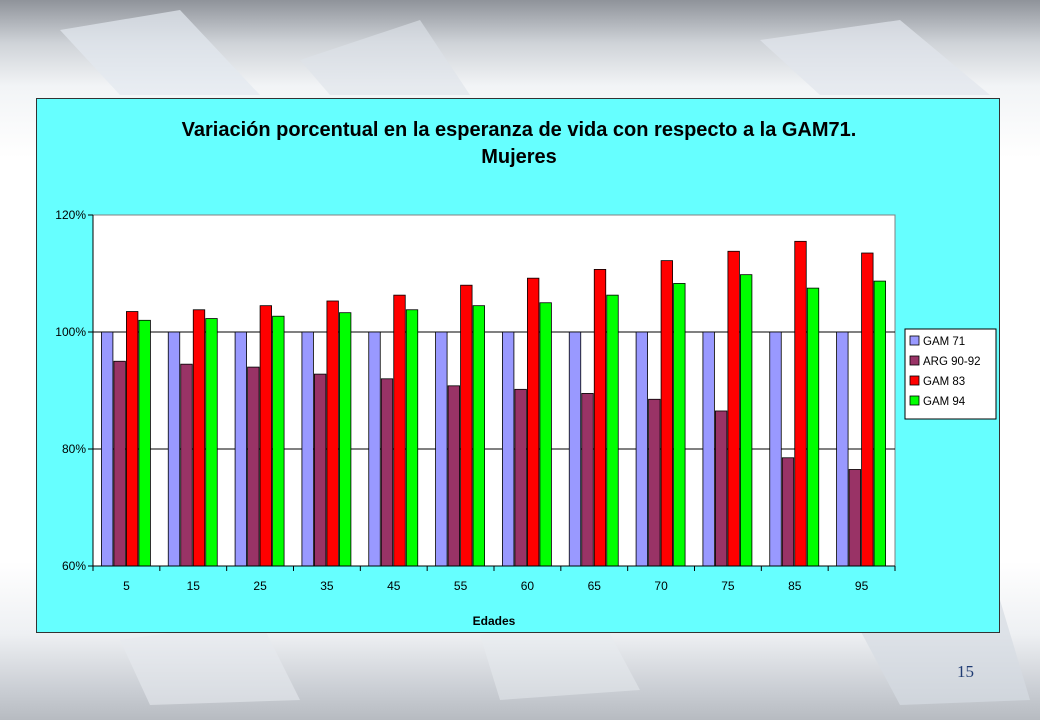  I want to click on x-tick-label: 55, so click(461, 586).